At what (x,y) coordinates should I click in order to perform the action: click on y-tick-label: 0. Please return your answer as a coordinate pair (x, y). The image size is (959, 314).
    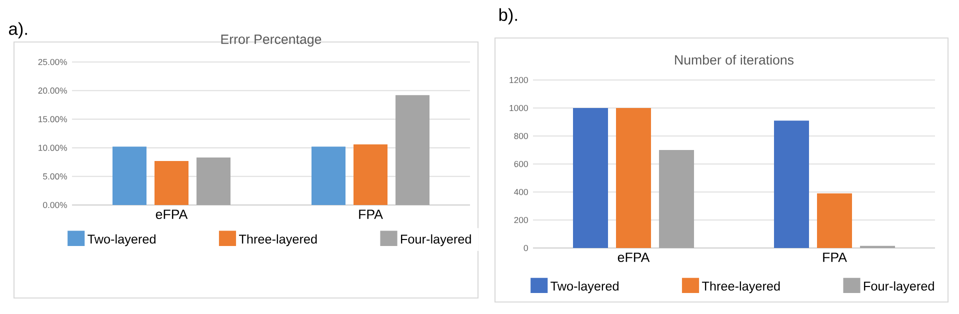
    Looking at the image, I should click on (526, 248).